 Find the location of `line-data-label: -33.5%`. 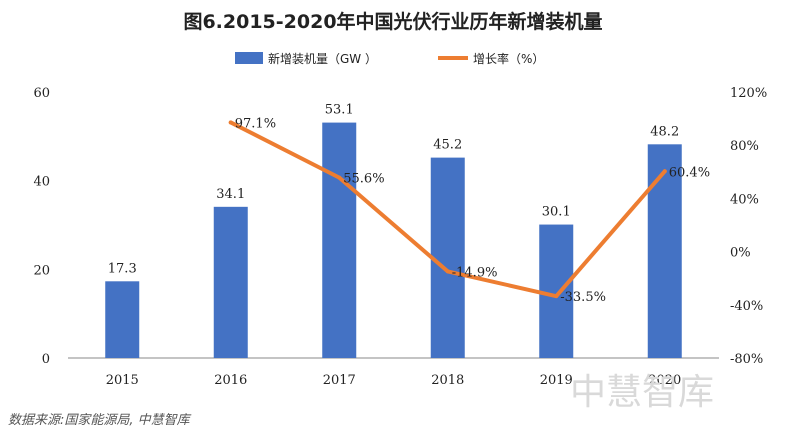

line-data-label: -33.5% is located at coordinates (583, 297).